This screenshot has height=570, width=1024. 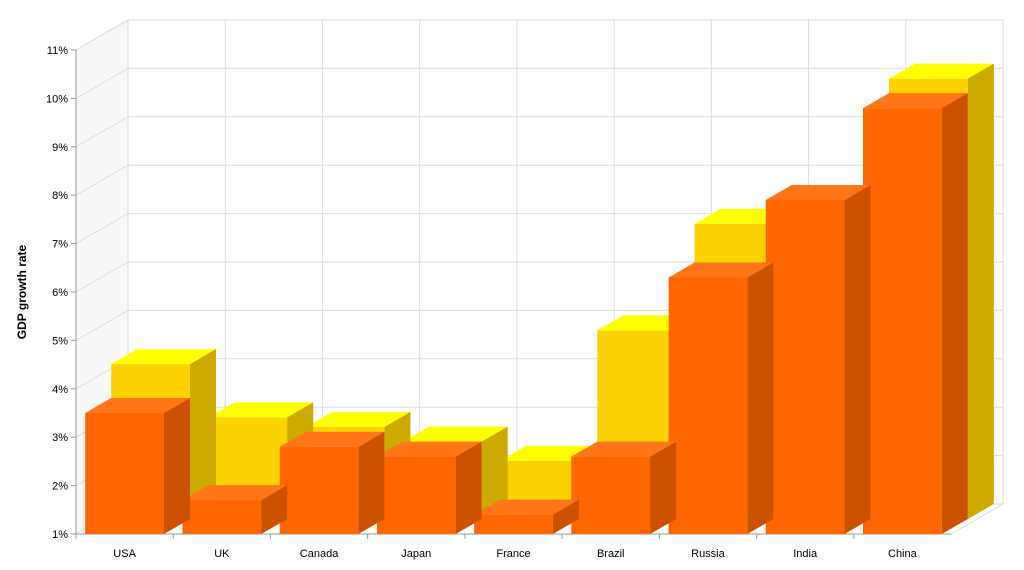 What do you see at coordinates (124, 554) in the screenshot?
I see `x-tick-label: USA` at bounding box center [124, 554].